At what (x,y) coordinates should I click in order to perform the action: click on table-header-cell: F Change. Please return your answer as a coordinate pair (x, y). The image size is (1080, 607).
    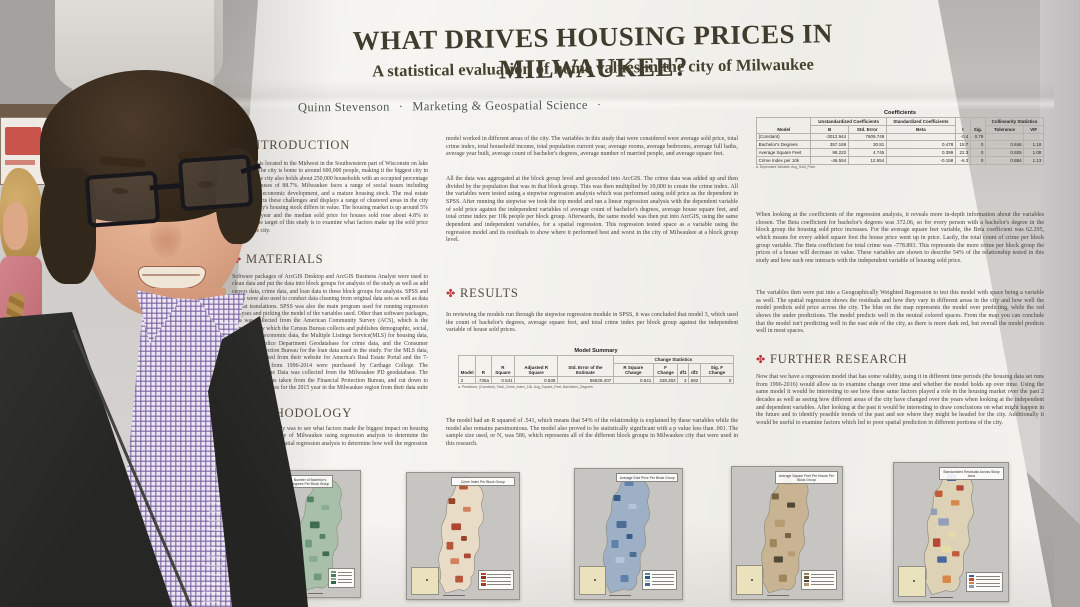
    Looking at the image, I should click on (665, 369).